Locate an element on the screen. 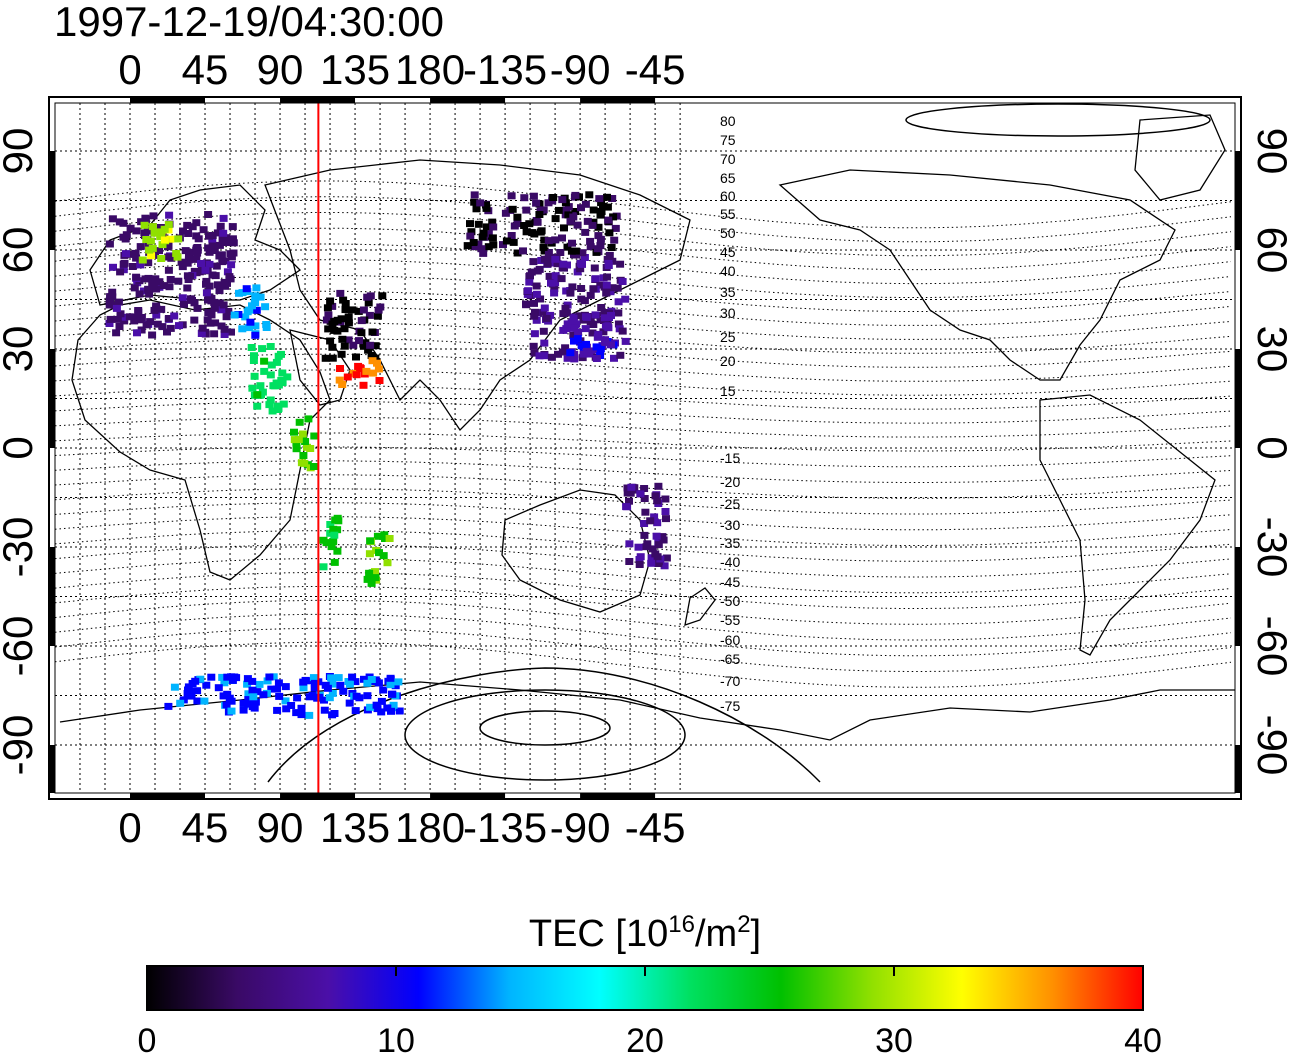 This screenshot has width=1292, height=1057. south-pole-oval-outer is located at coordinates (545, 735).